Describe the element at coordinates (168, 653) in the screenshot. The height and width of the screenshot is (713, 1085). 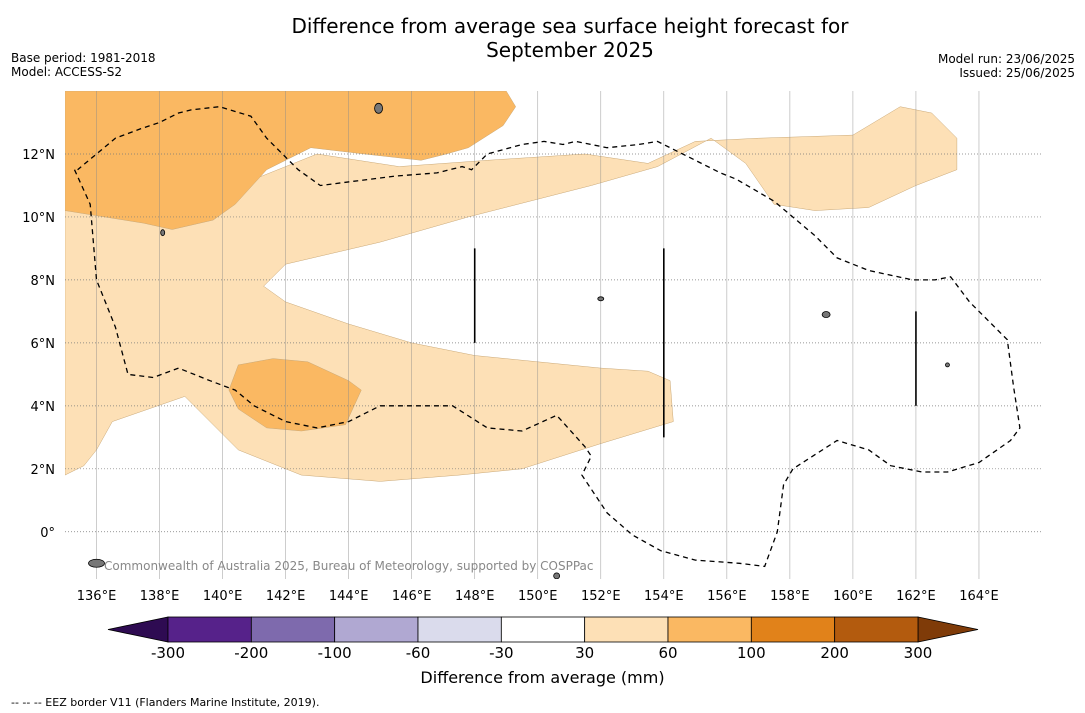
I see `colorbar-tick-label: -300` at that location.